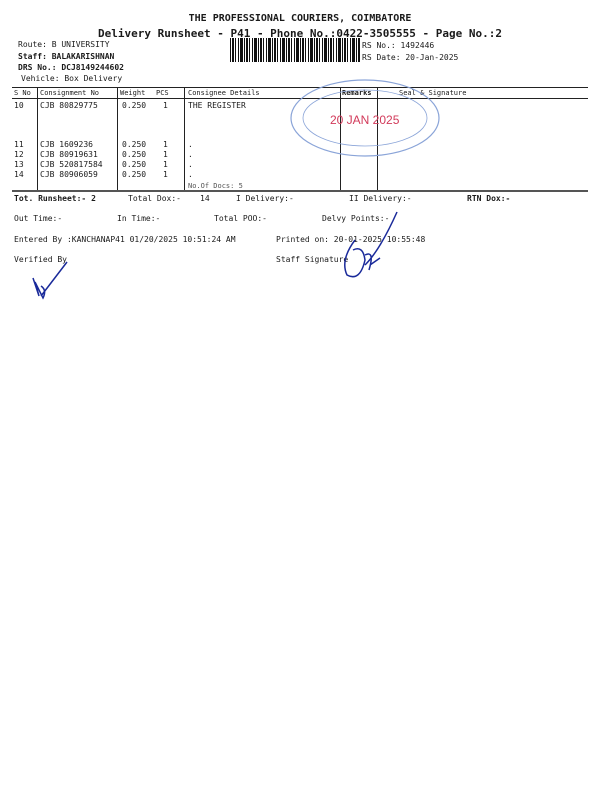 The height and width of the screenshot is (800, 600). What do you see at coordinates (71, 67) in the screenshot?
I see `drs-no: DRS No.: DCJ8149244602` at bounding box center [71, 67].